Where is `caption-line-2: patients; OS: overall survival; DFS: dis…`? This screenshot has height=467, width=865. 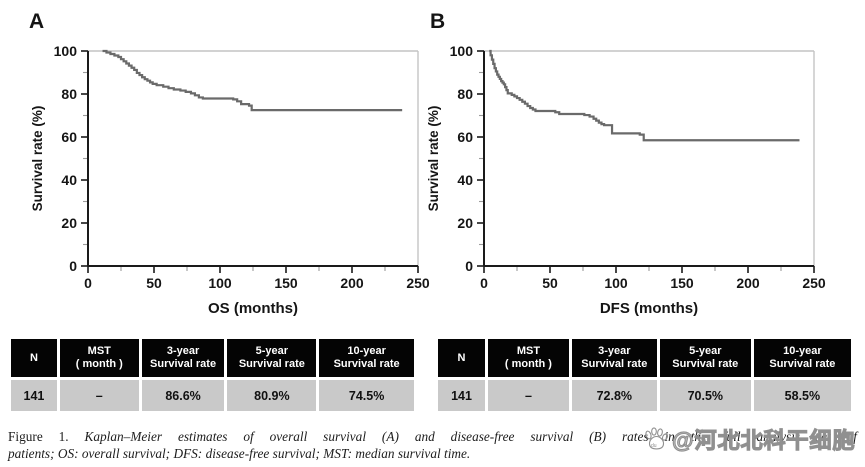 caption-line-2: patients; OS: overall survival; DFS: dis… is located at coordinates (432, 454).